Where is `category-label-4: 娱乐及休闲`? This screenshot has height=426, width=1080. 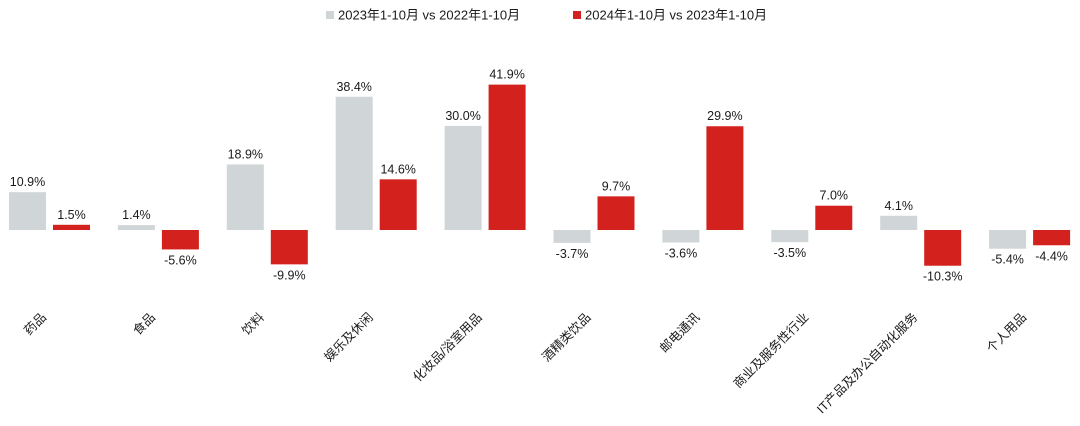 category-label-4: 娱乐及休闲 is located at coordinates (349, 337).